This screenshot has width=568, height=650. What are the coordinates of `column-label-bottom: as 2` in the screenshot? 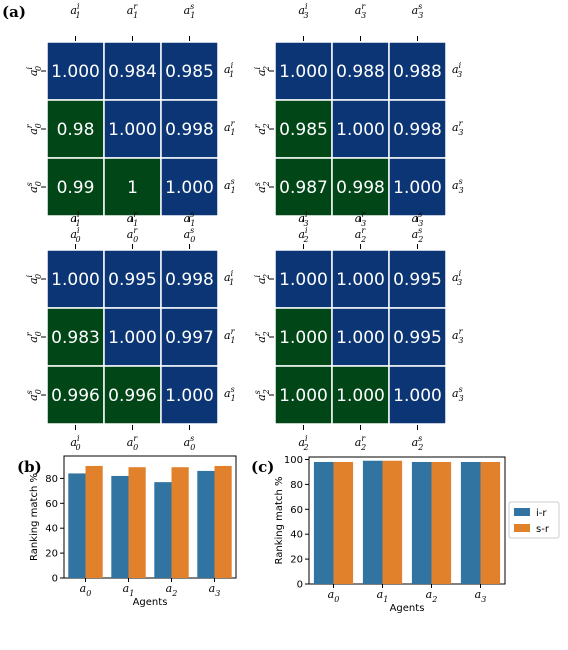 It's located at (418, 235).